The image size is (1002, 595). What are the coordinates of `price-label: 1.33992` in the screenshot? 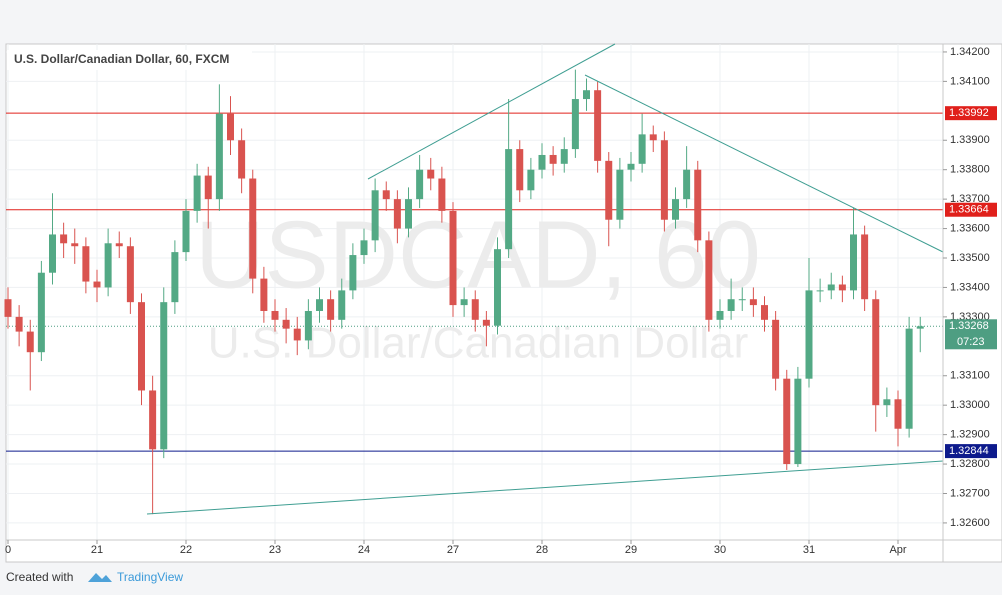 It's located at (969, 113).